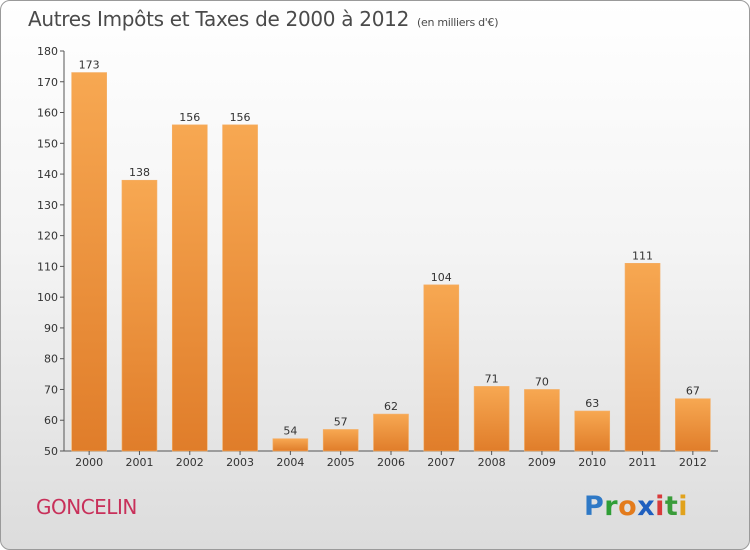 The height and width of the screenshot is (550, 750). What do you see at coordinates (441, 462) in the screenshot?
I see `x-tick-label: 2007` at bounding box center [441, 462].